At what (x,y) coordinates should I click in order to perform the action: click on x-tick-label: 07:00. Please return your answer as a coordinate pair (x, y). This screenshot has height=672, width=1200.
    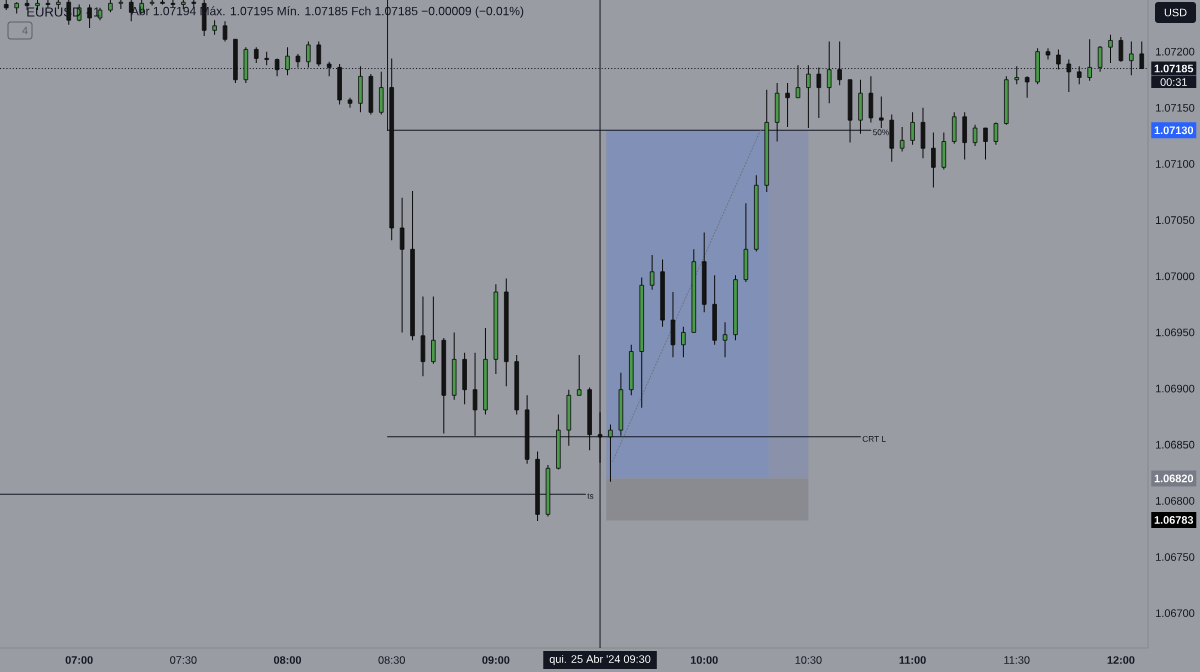
    Looking at the image, I should click on (79, 660).